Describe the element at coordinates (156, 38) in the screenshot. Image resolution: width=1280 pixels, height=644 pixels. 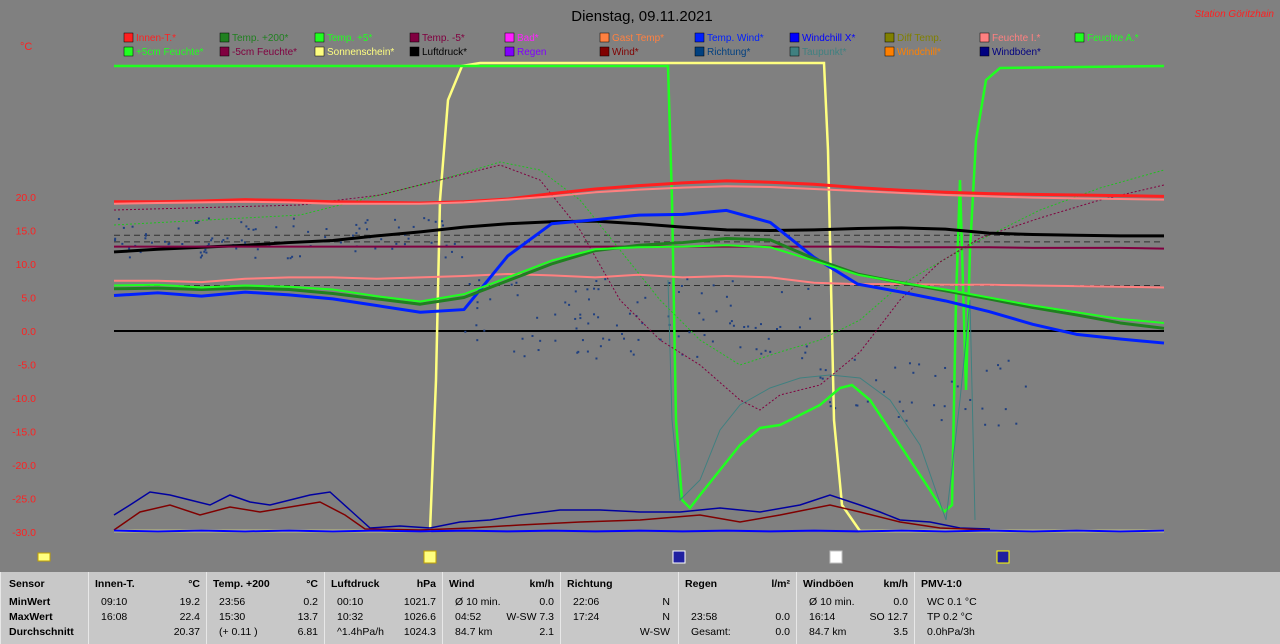
I see `legend-entry: Innen-T.*` at that location.